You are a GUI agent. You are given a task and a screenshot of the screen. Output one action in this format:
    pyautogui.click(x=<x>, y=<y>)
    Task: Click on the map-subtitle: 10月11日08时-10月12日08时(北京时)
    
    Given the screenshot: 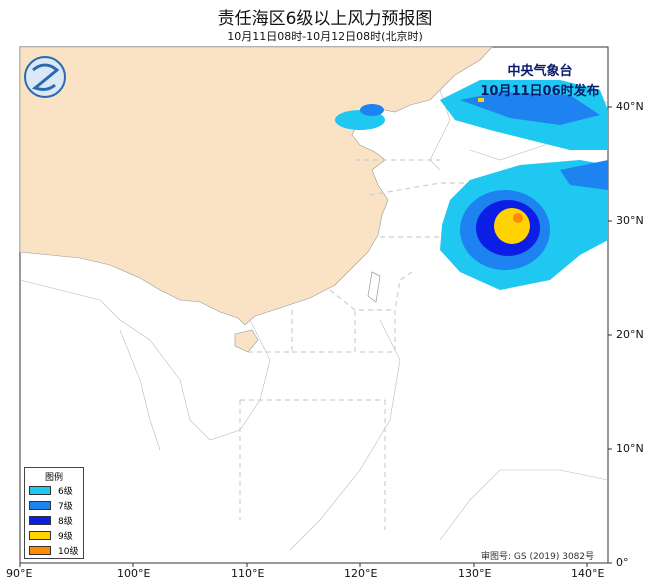 What is the action you would take?
    pyautogui.click(x=325, y=36)
    